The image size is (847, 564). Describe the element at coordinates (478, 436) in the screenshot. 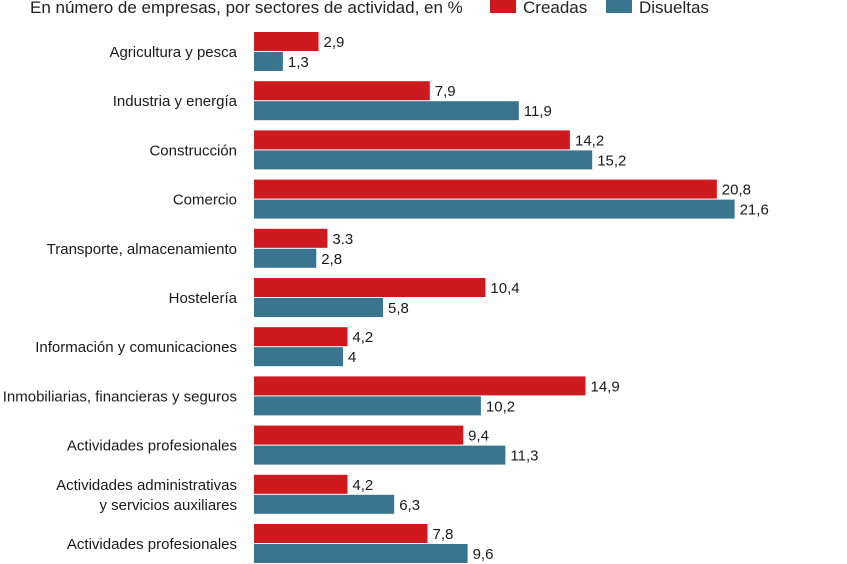

I see `value-label-creadas: 9,4` at that location.